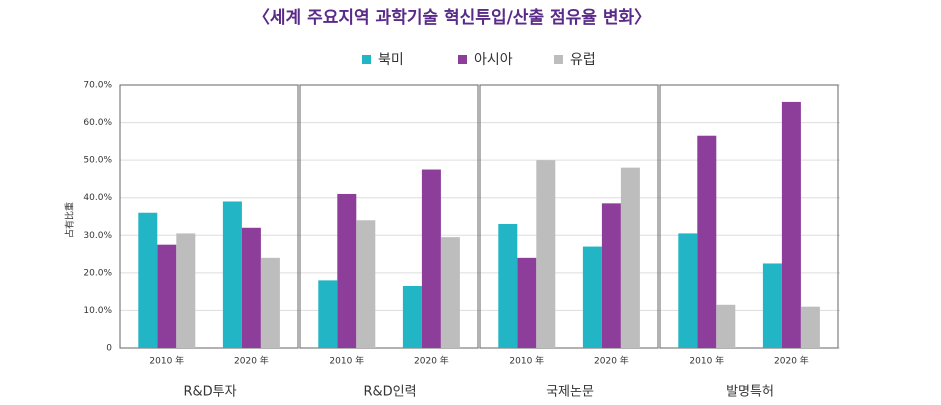 The height and width of the screenshot is (405, 941). I want to click on y-tick-label: 20.0%, so click(97, 273).